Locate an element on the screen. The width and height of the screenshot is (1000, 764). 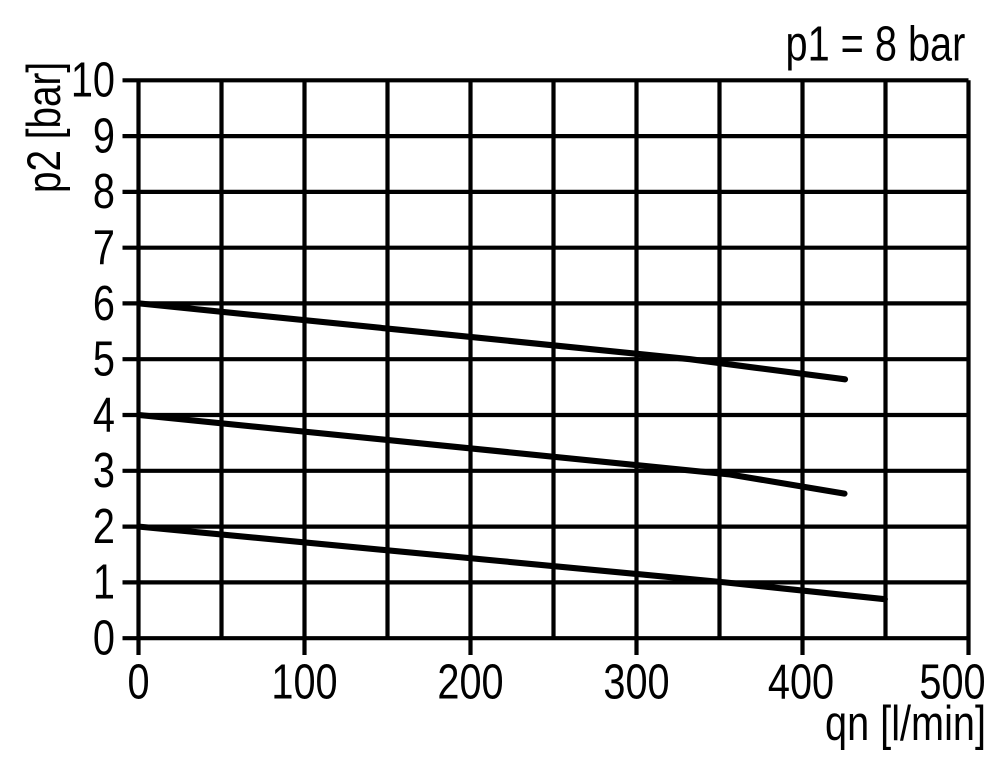
svg-text: 3 is located at coordinates (104, 471).